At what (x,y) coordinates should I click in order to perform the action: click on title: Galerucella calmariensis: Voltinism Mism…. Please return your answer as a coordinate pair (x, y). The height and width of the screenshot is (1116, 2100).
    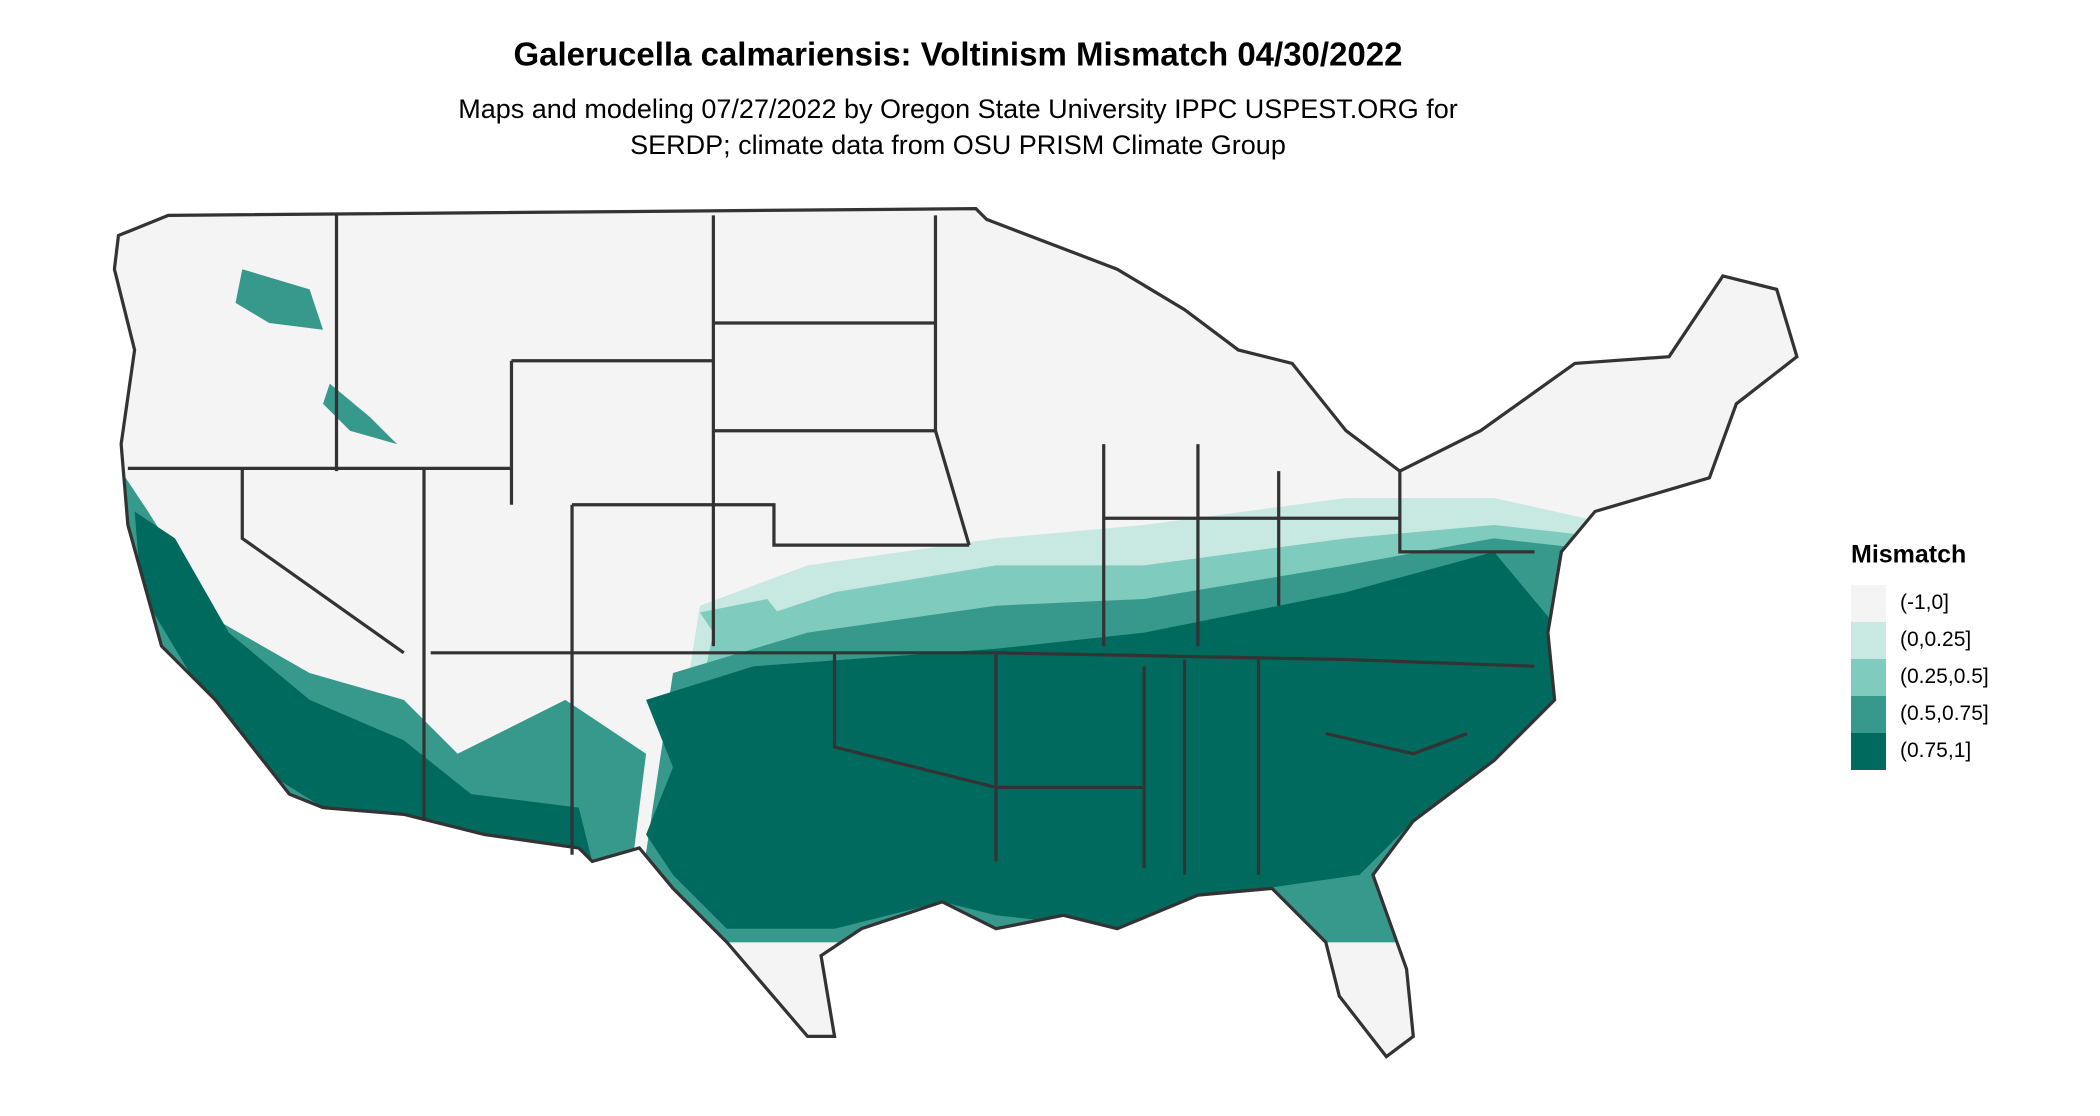
    Looking at the image, I should click on (957, 54).